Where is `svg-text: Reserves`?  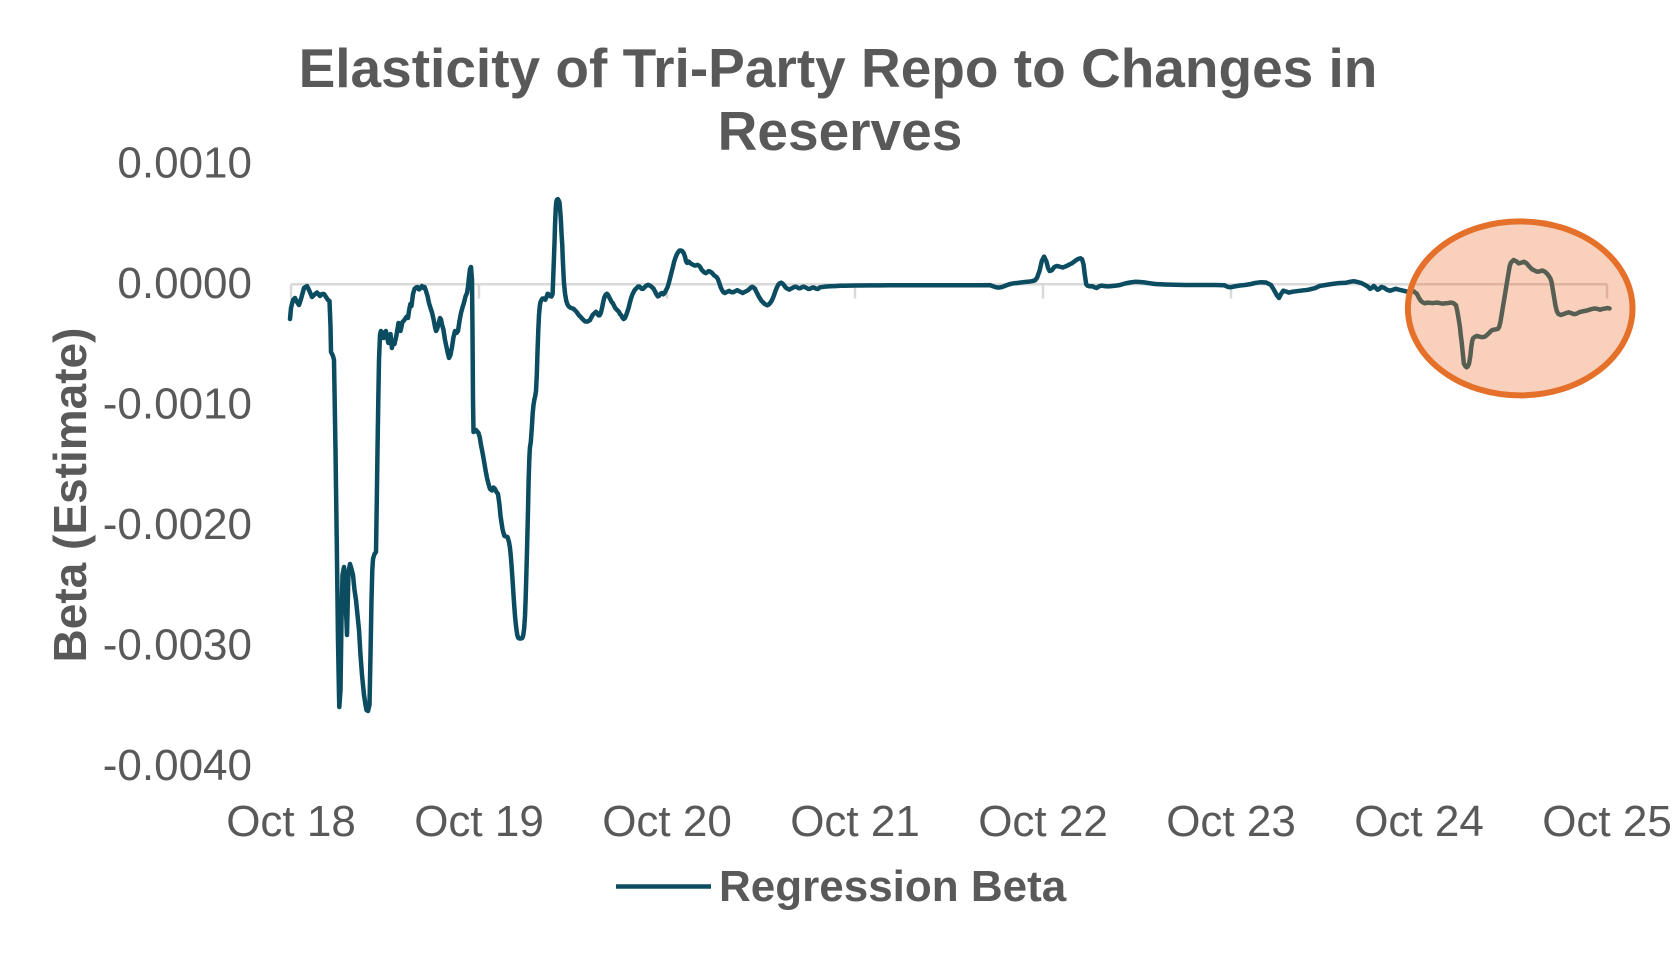
svg-text: Reserves is located at coordinates (840, 131).